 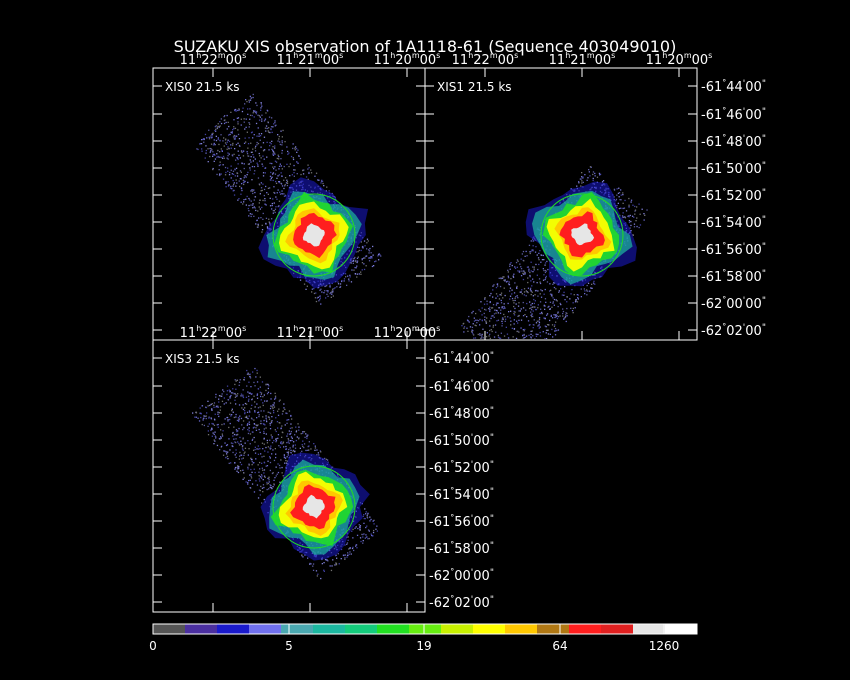 What do you see at coordinates (314, 507) in the screenshot?
I see `source-region-circle` at bounding box center [314, 507].